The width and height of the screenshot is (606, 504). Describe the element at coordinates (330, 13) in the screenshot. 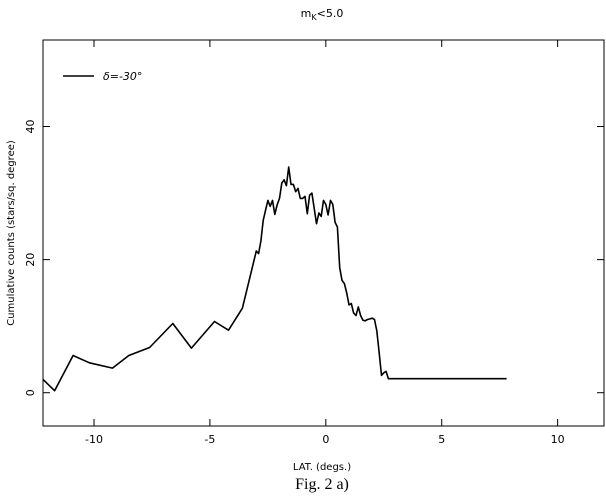

I see `chart-title-tail: <5.0` at that location.